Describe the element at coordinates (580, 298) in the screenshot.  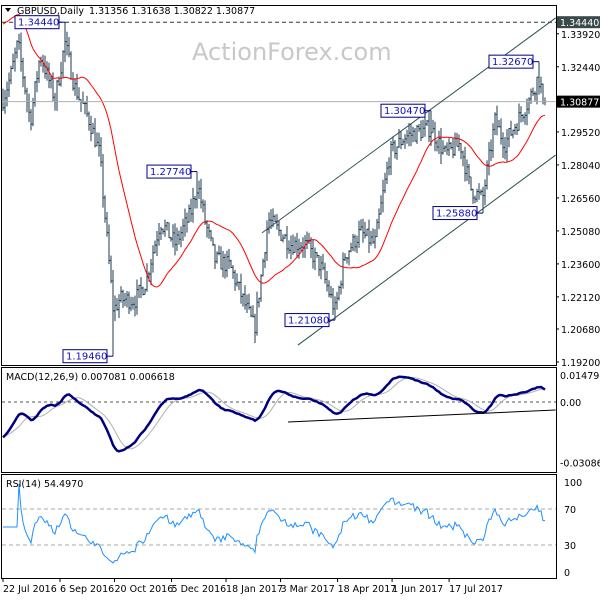
I see `price-tick-label: 1.22120` at that location.